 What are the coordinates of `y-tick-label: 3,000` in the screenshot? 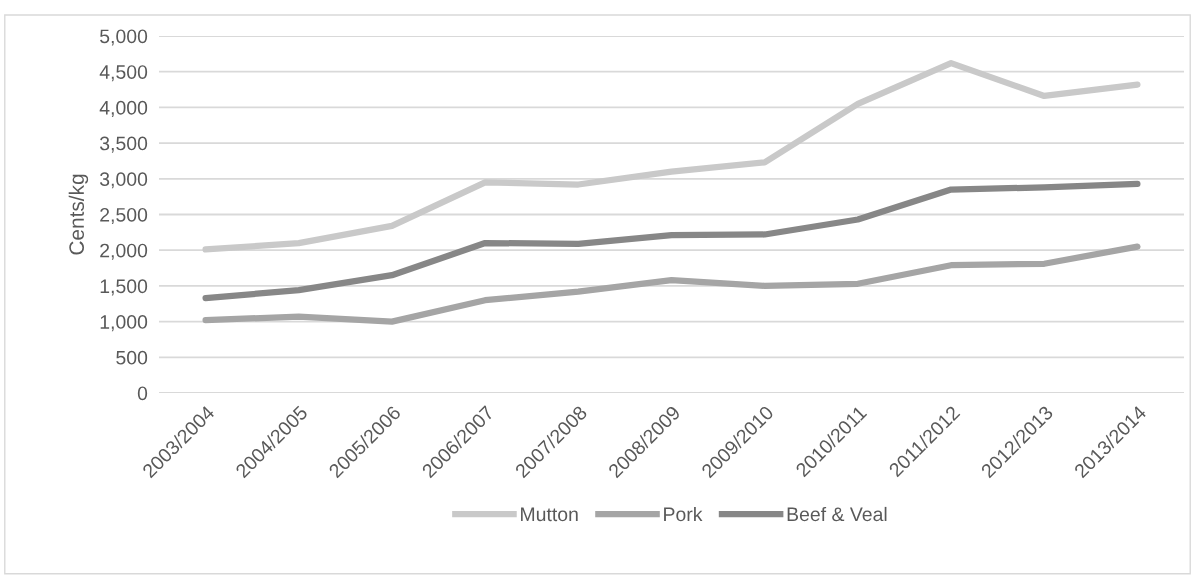 It's located at (123, 180).